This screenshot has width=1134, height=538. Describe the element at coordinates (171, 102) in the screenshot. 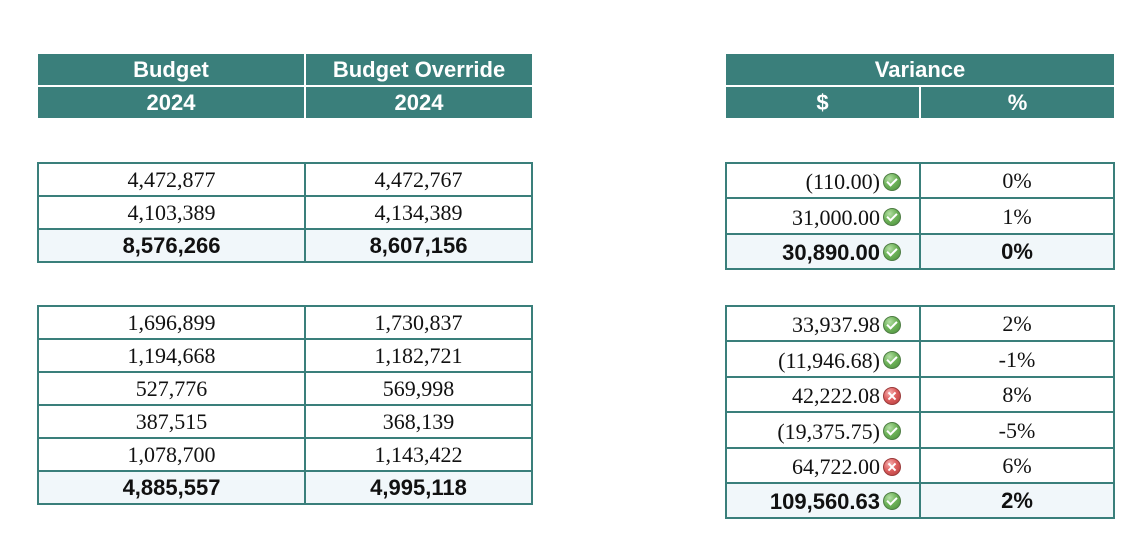

I see `budget-year-header: 2024` at that location.